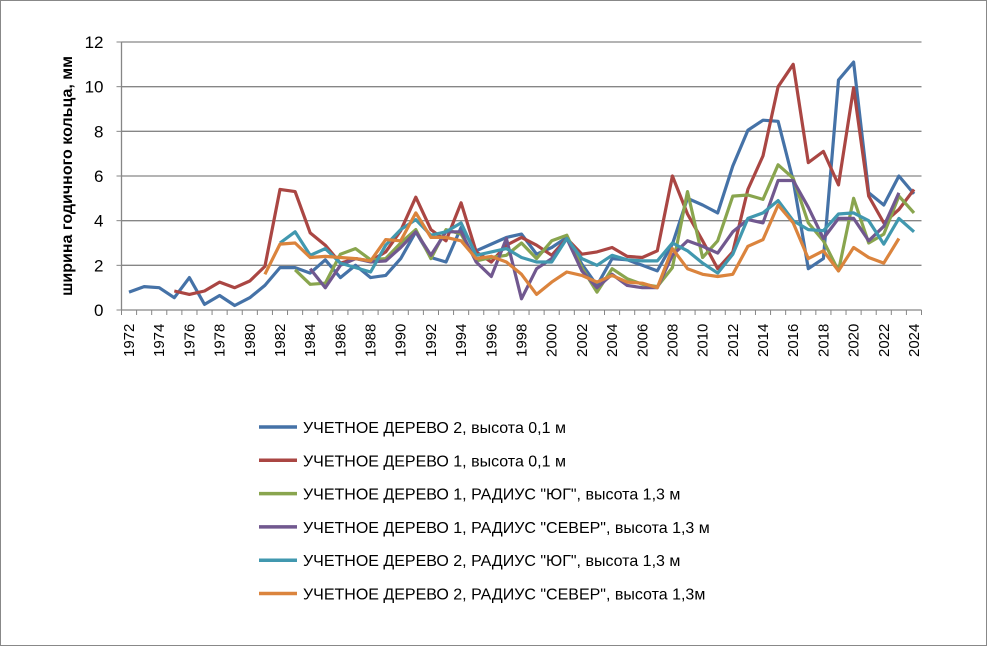 The height and width of the screenshot is (646, 987). What do you see at coordinates (431, 340) in the screenshot?
I see `x-tick-label: 1992` at bounding box center [431, 340].